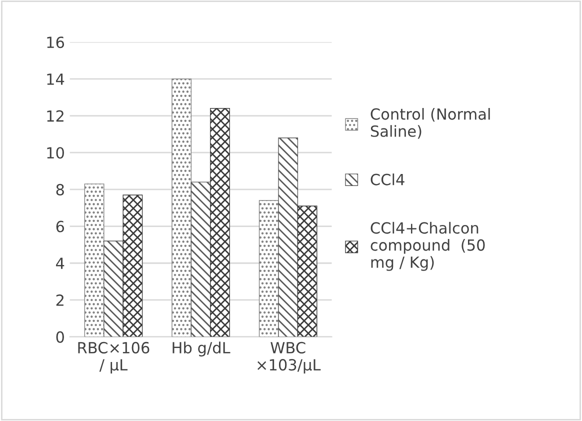  I want to click on legend-label: Control (Normal Saline), so click(430, 123).